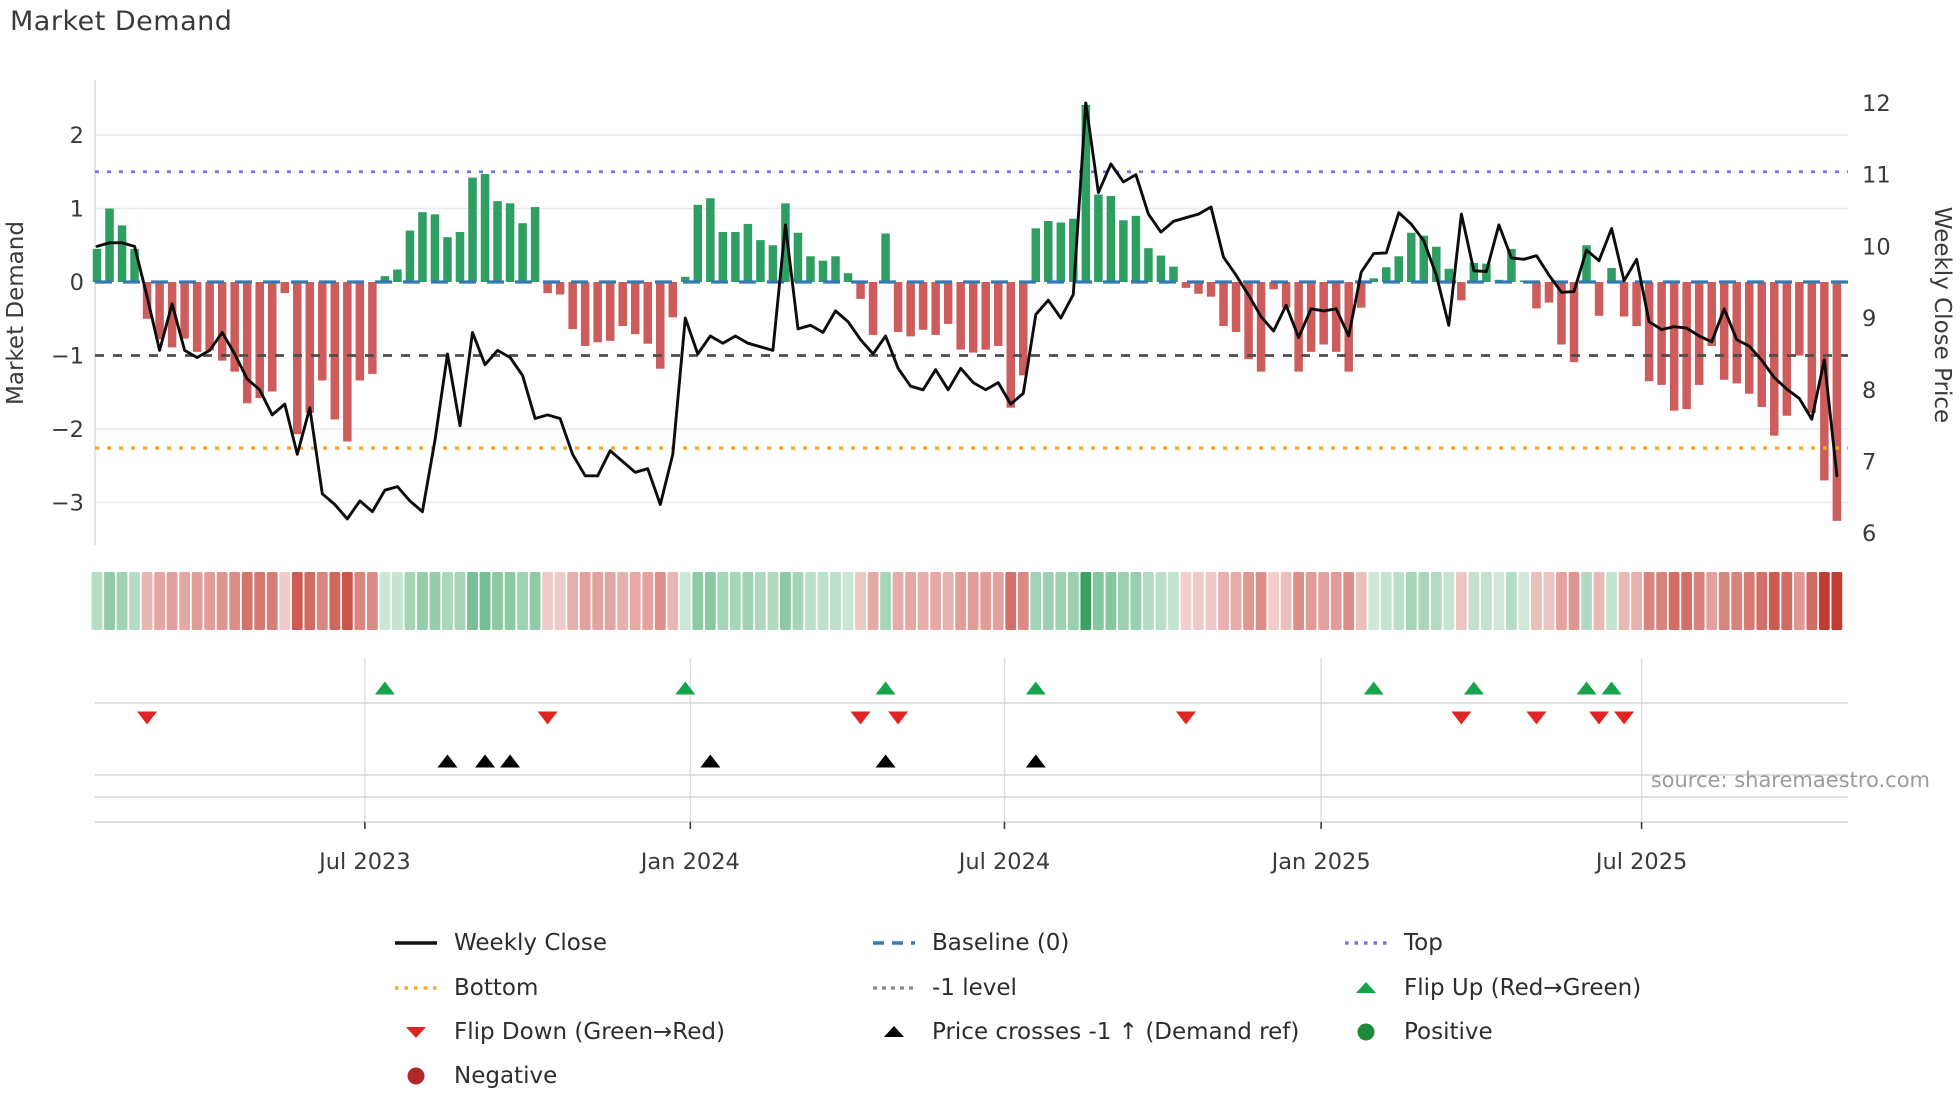  What do you see at coordinates (710, 761) in the screenshot?
I see `price-cross-marker` at bounding box center [710, 761].